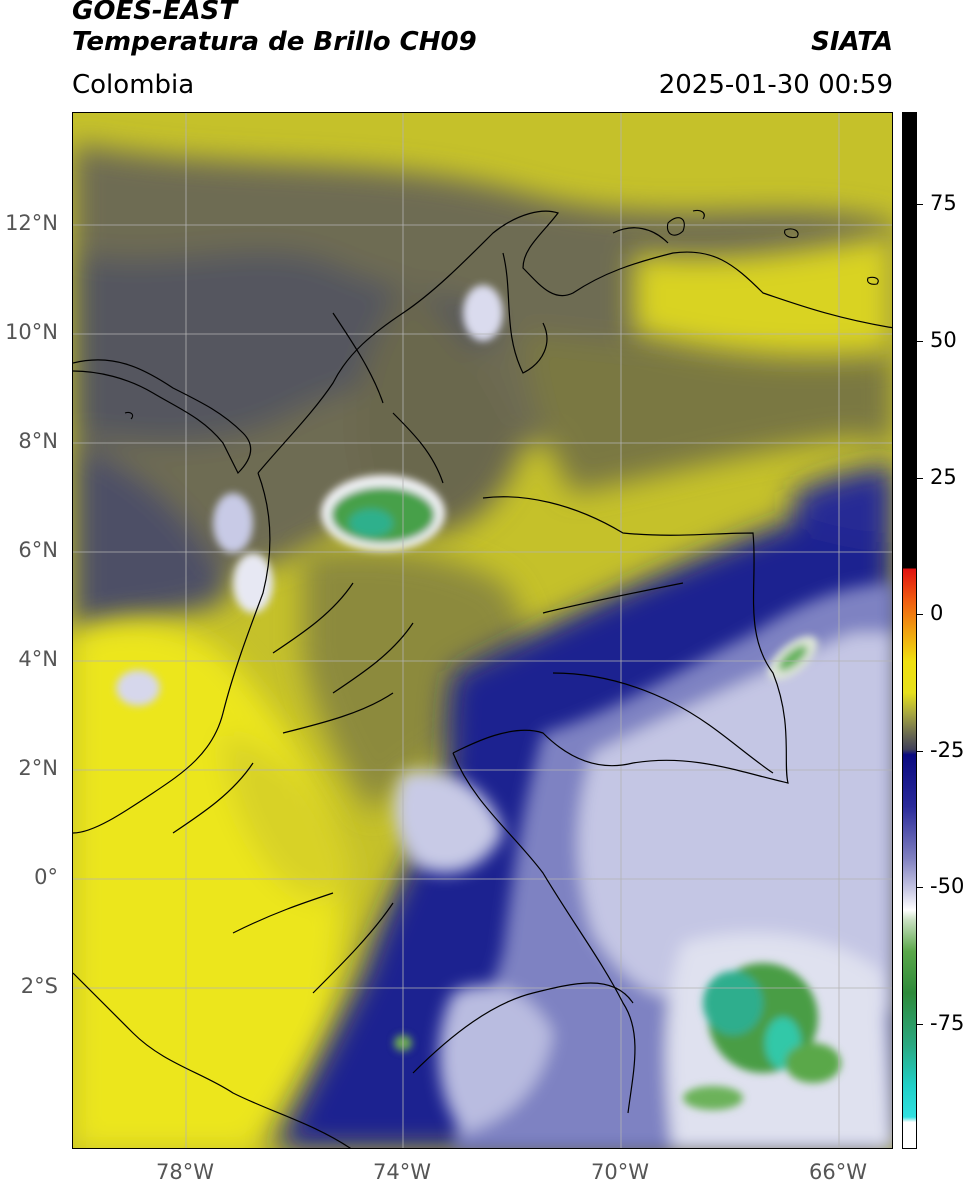 This screenshot has height=1190, width=966. I want to click on colorbar, so click(909, 630).